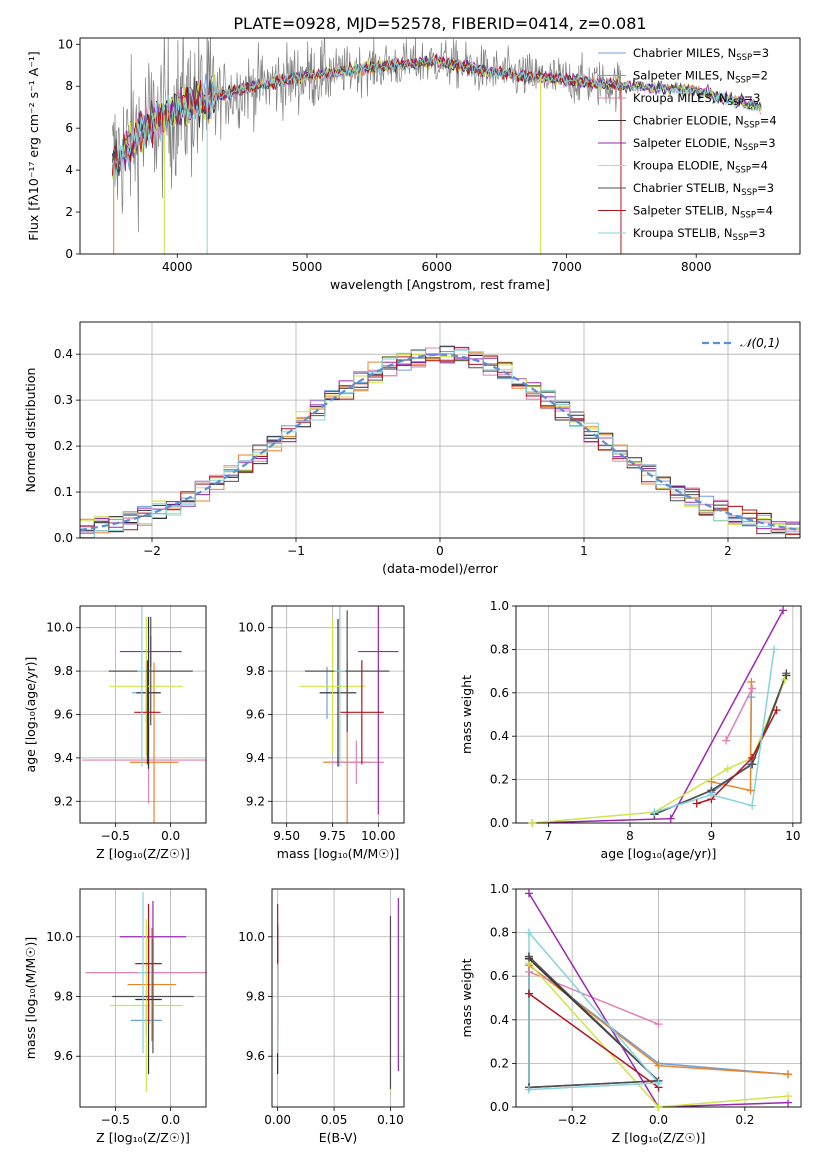 This screenshot has width=819, height=1170. Describe the element at coordinates (69, 128) in the screenshot. I see `y-tick-label: 6` at that location.